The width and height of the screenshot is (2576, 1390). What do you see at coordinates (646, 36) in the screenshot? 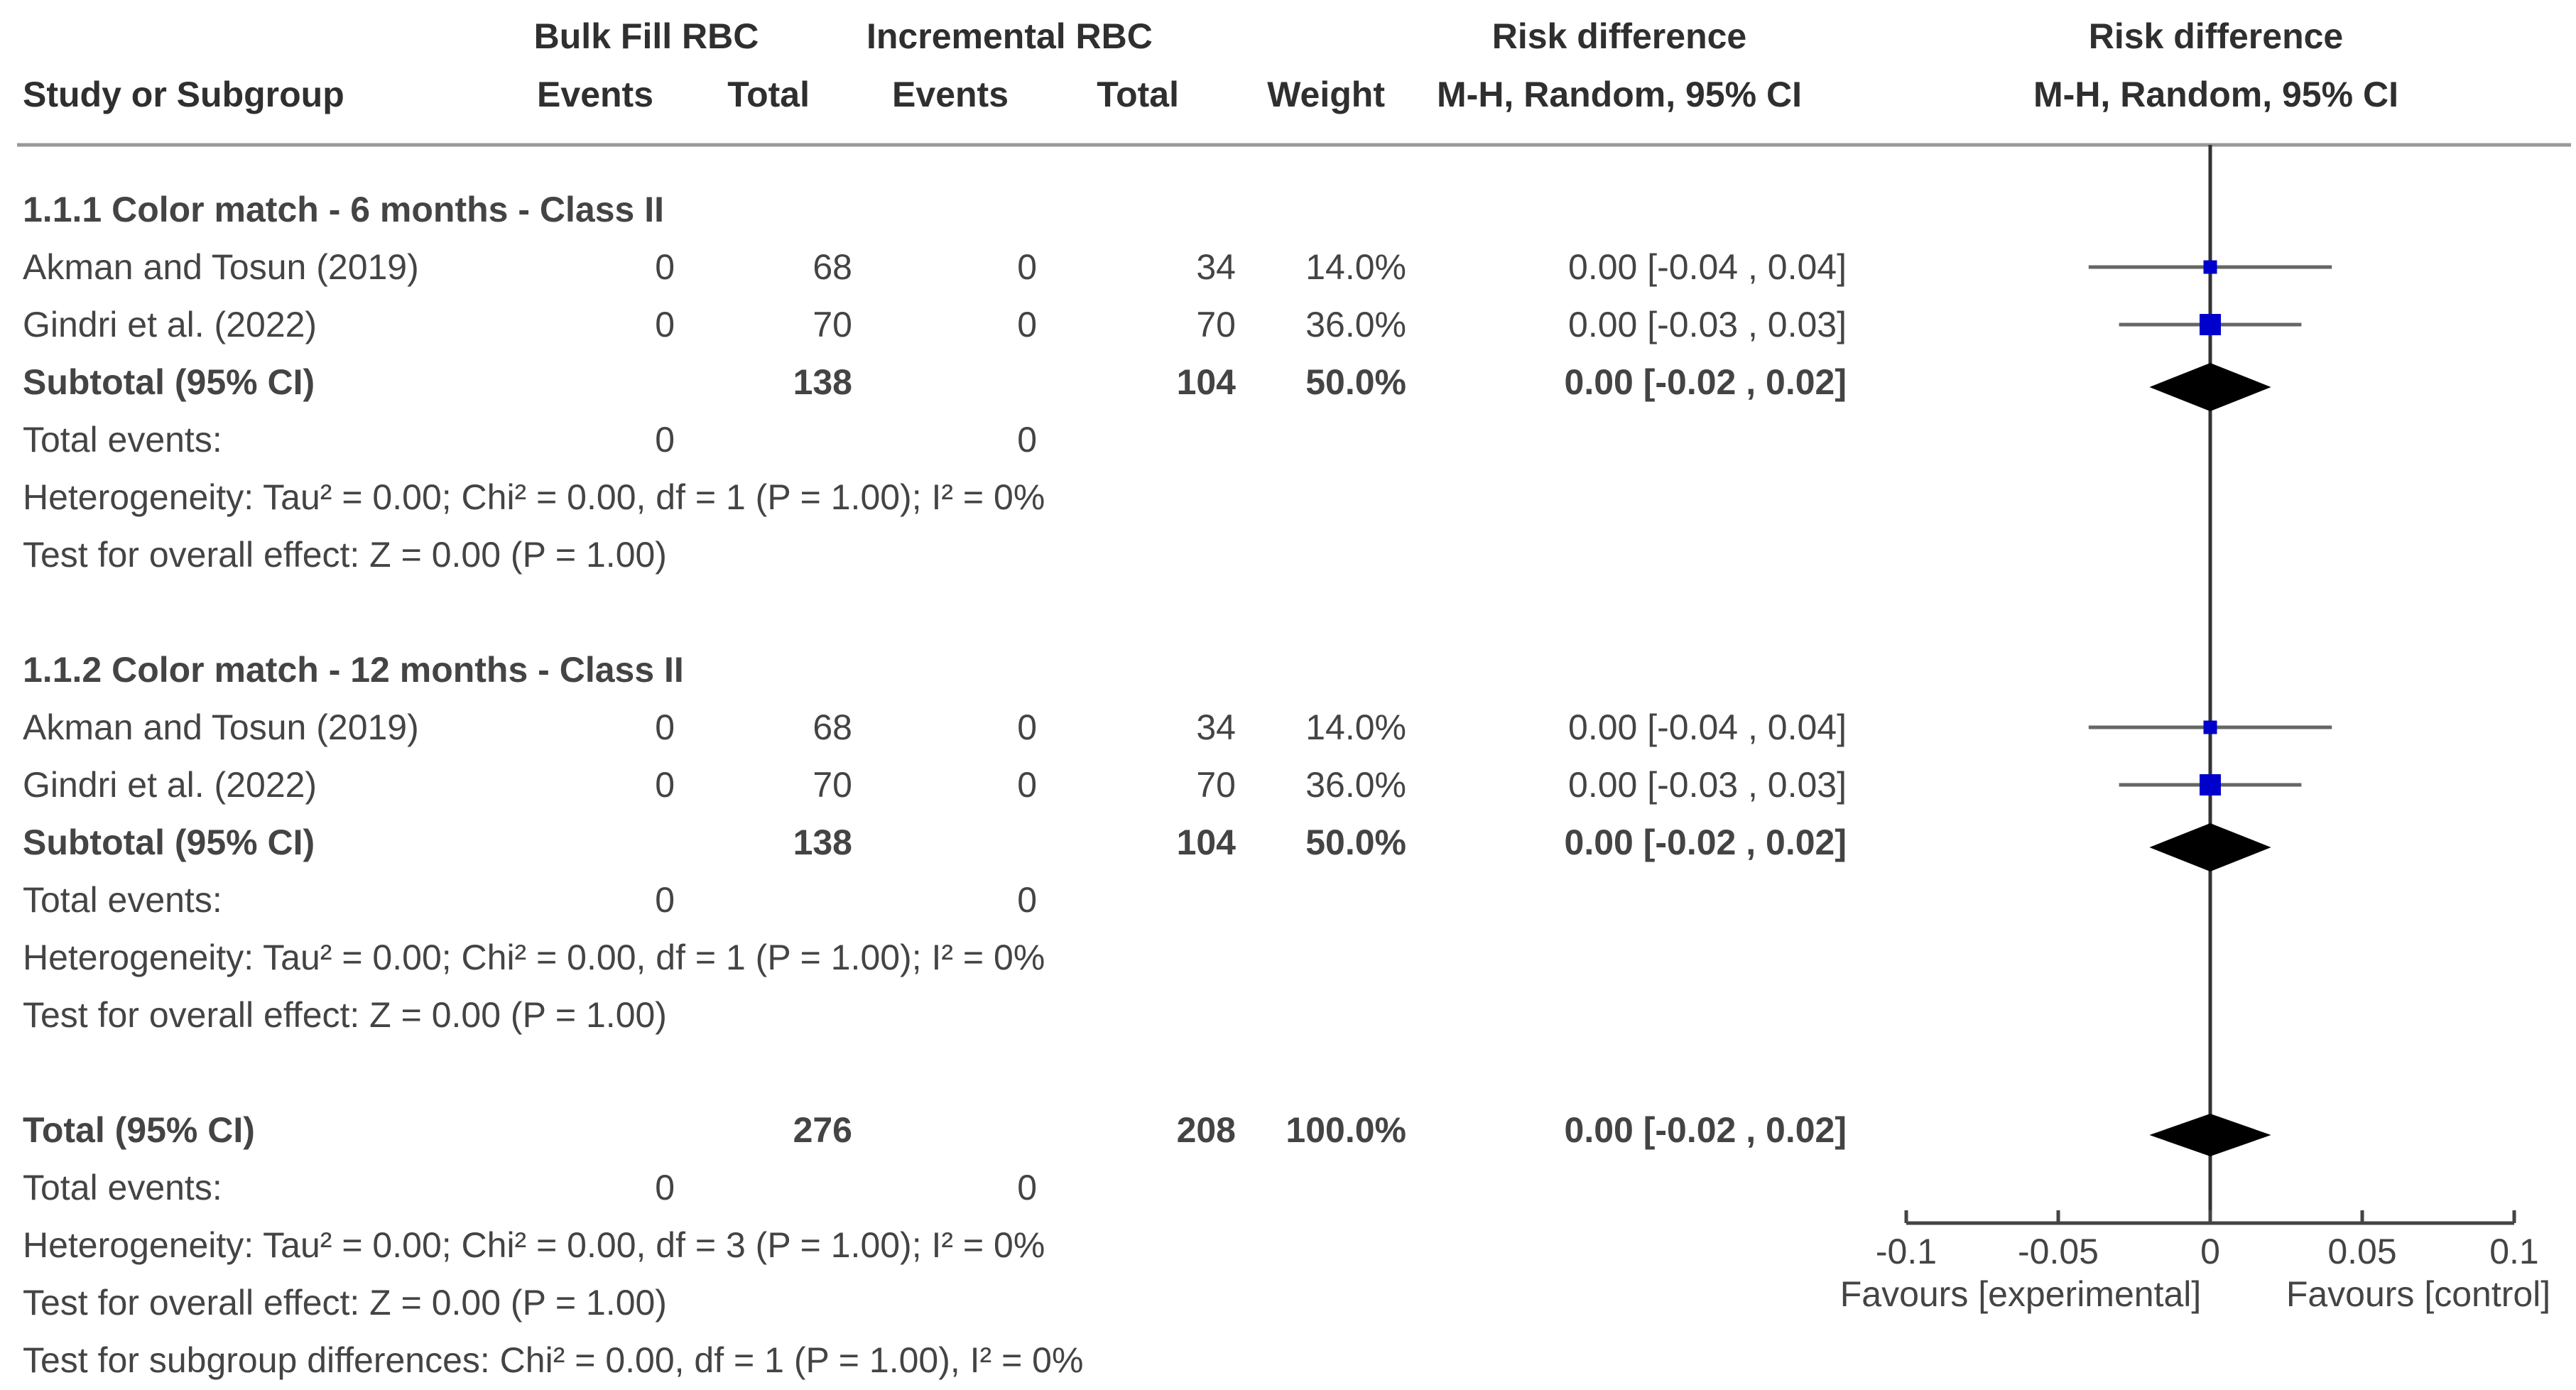
I see `group1-header: Bulk Fill RBC` at bounding box center [646, 36].